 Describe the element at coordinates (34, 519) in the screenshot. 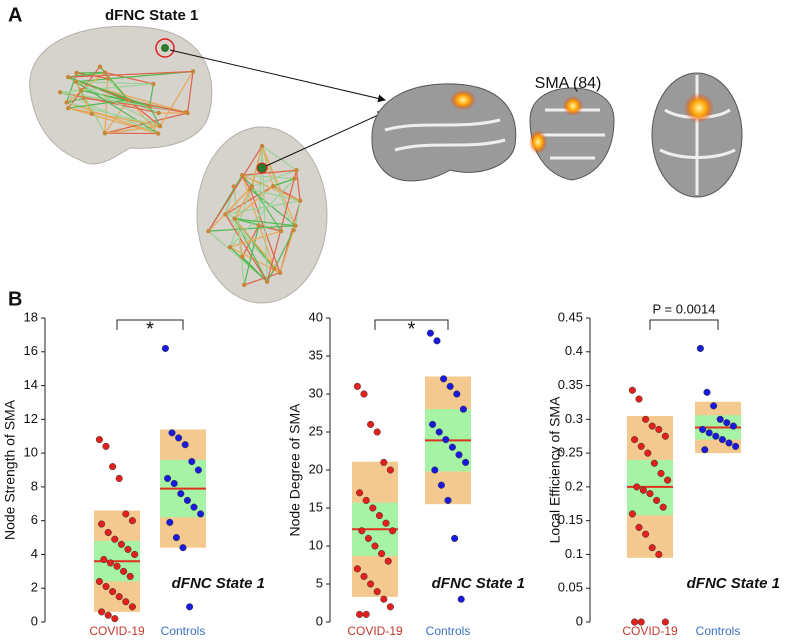

I see `y-tick-label: 6` at that location.